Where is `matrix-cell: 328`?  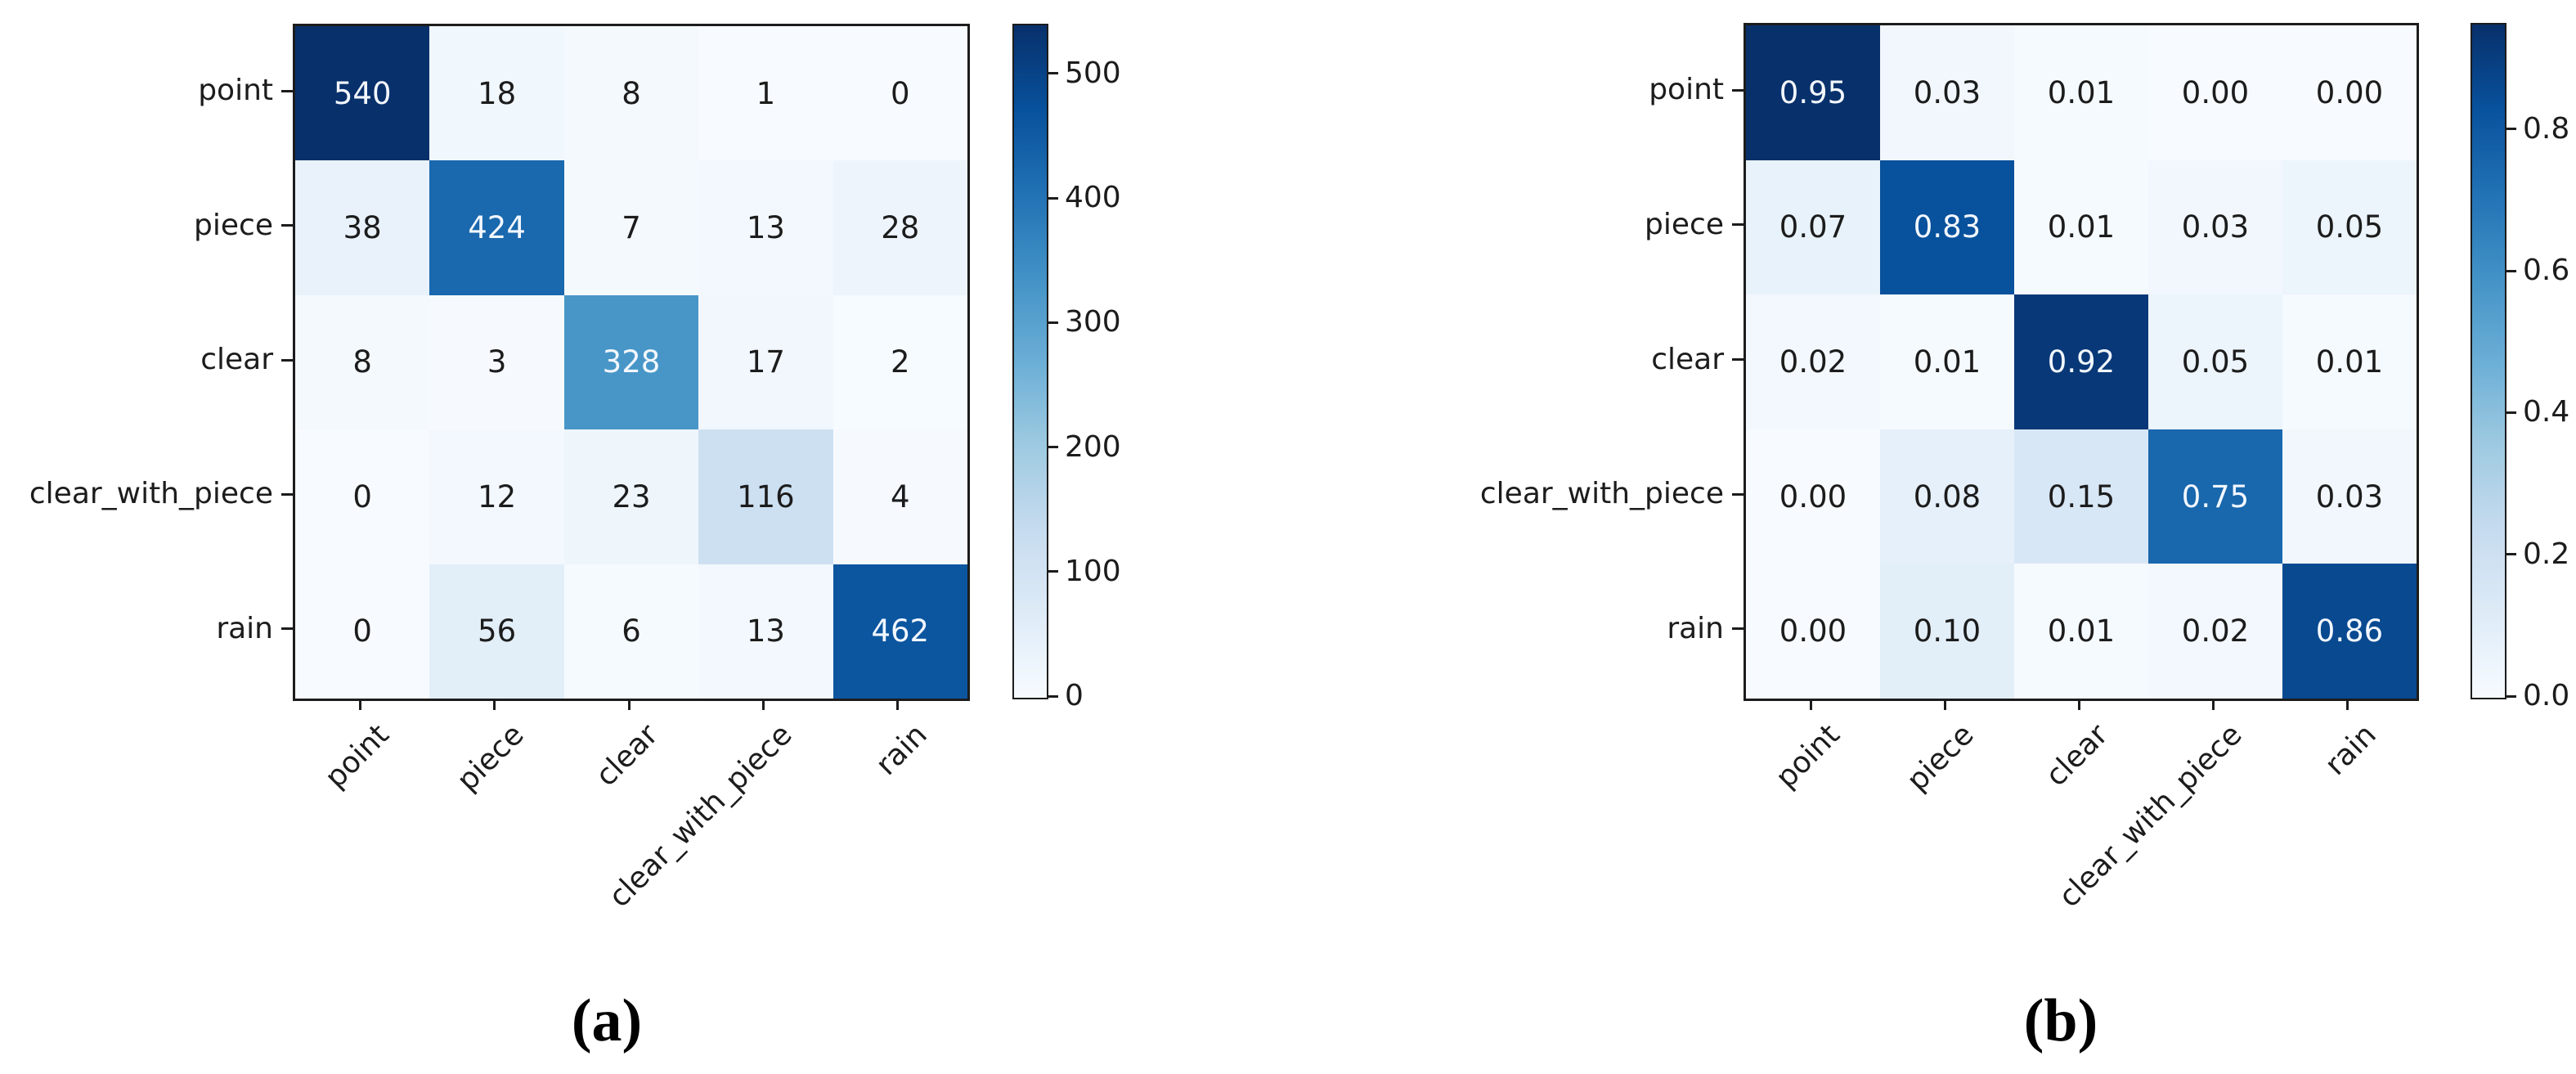 matrix-cell: 328 is located at coordinates (631, 362).